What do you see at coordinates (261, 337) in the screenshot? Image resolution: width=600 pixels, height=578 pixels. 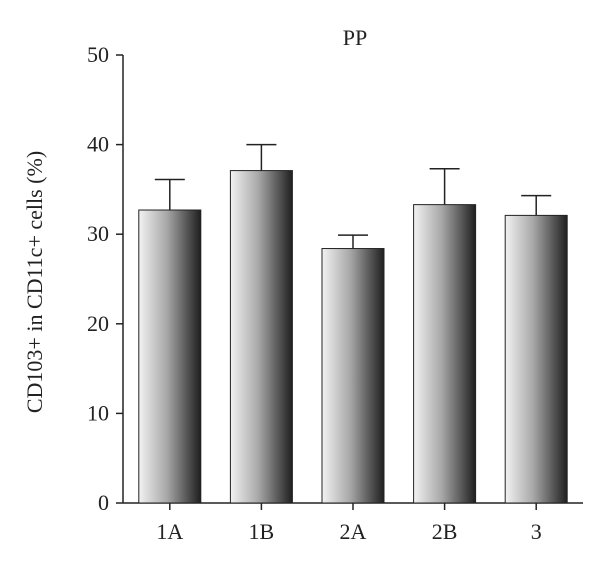 I see `bar-1b` at bounding box center [261, 337].